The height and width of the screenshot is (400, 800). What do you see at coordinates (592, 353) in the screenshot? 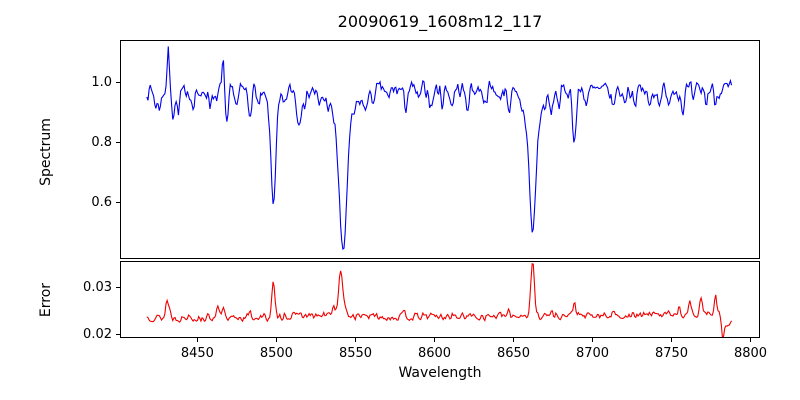
I see `x-tick-label: 8700` at bounding box center [592, 353].